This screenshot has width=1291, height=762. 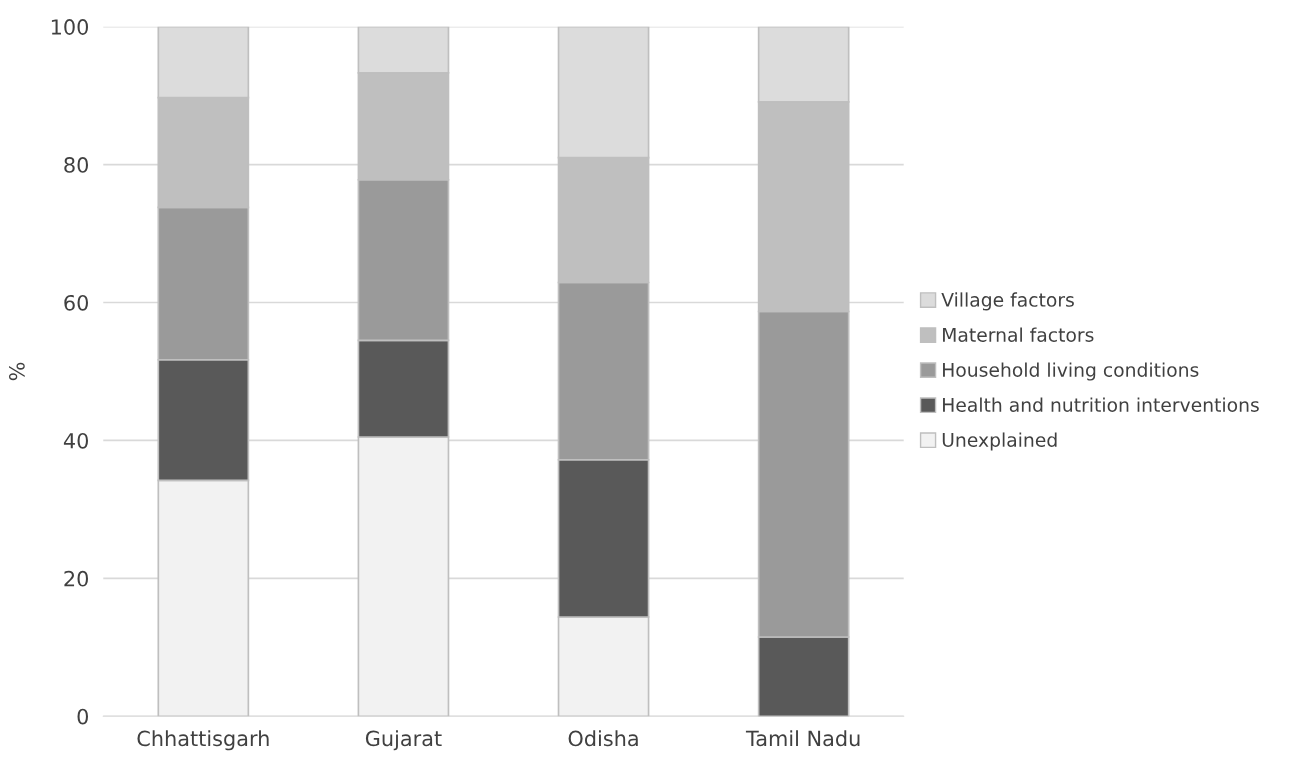 I want to click on legend-label: Village factors, so click(x=1007, y=301).